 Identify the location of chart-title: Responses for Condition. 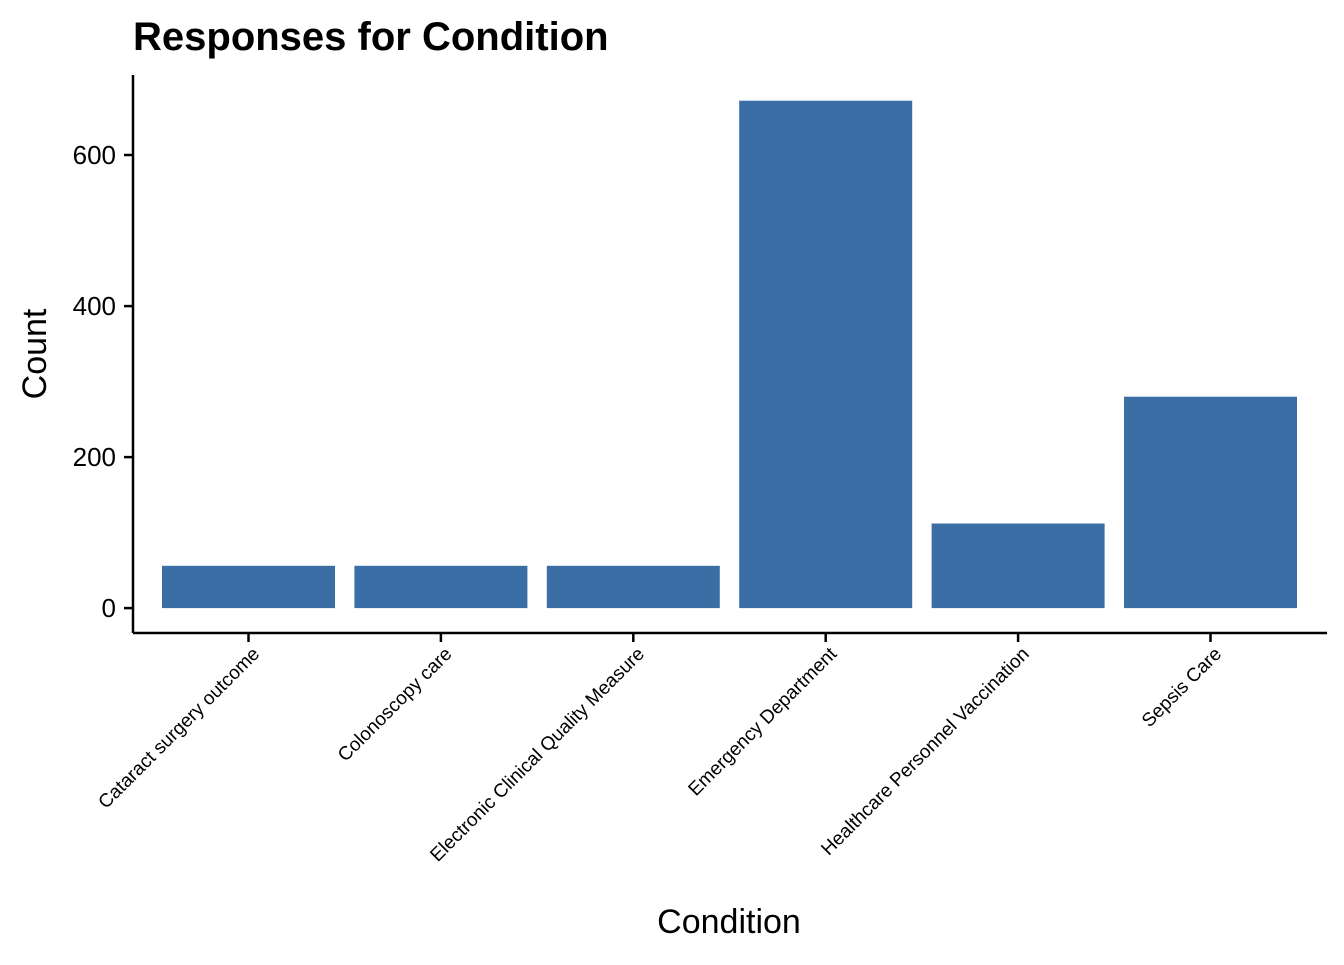
(371, 37).